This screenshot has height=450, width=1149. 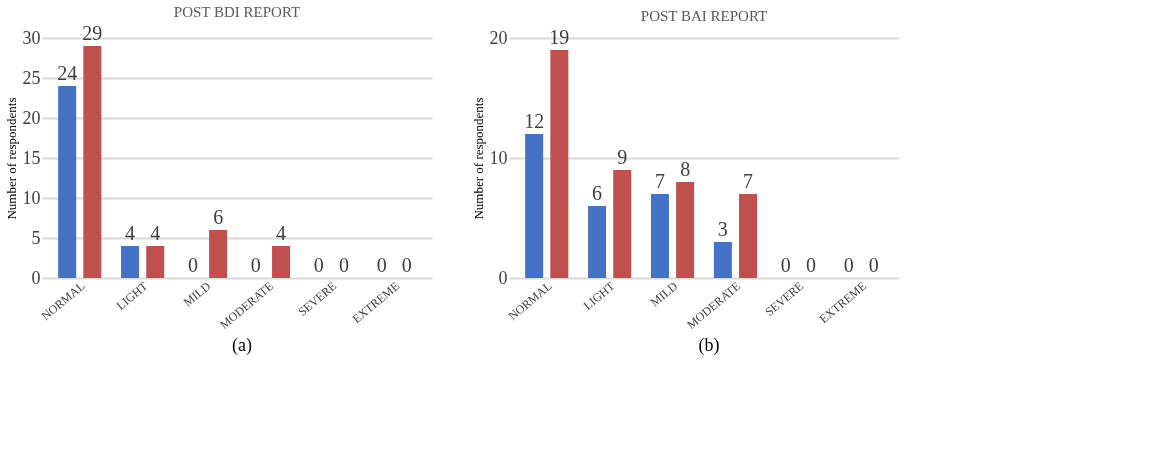 I want to click on y-tick-label: 30, so click(x=31, y=37).